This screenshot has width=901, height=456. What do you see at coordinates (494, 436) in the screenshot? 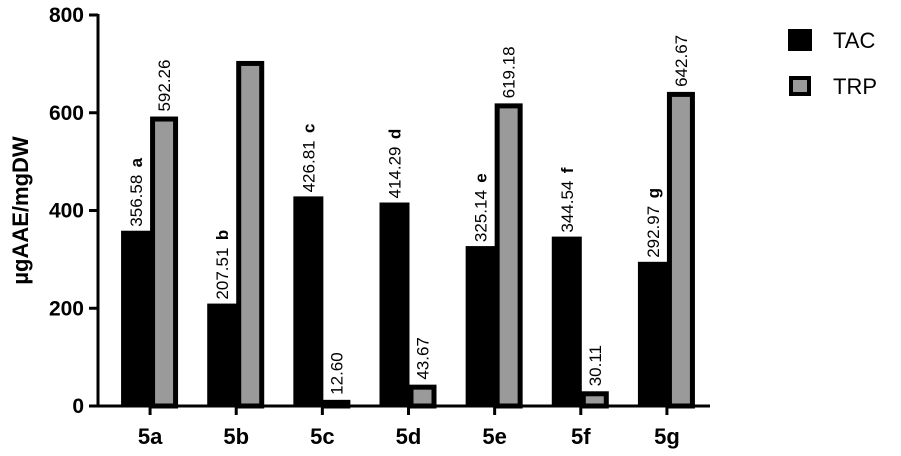
I see `x-tick-label: 5e` at bounding box center [494, 436].